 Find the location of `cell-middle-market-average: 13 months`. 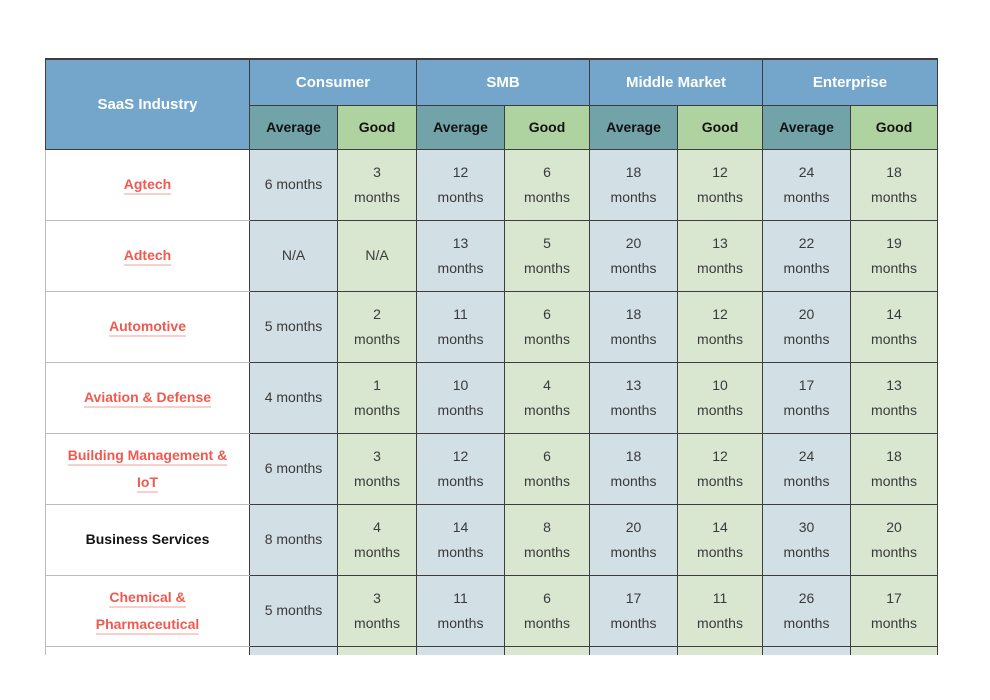

cell-middle-market-average: 13 months is located at coordinates (633, 397).